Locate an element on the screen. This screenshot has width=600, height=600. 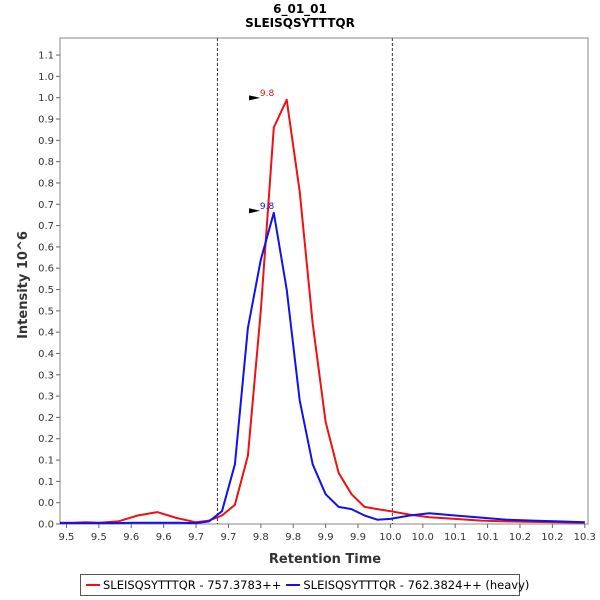
x-tick-label: 10.3 is located at coordinates (585, 537).